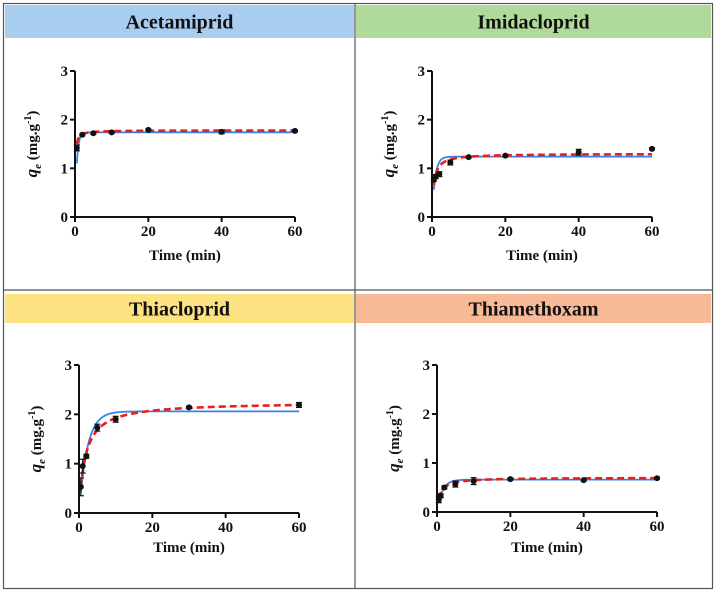  What do you see at coordinates (180, 23) in the screenshot?
I see `panel-title: Acetamiprid` at bounding box center [180, 23].